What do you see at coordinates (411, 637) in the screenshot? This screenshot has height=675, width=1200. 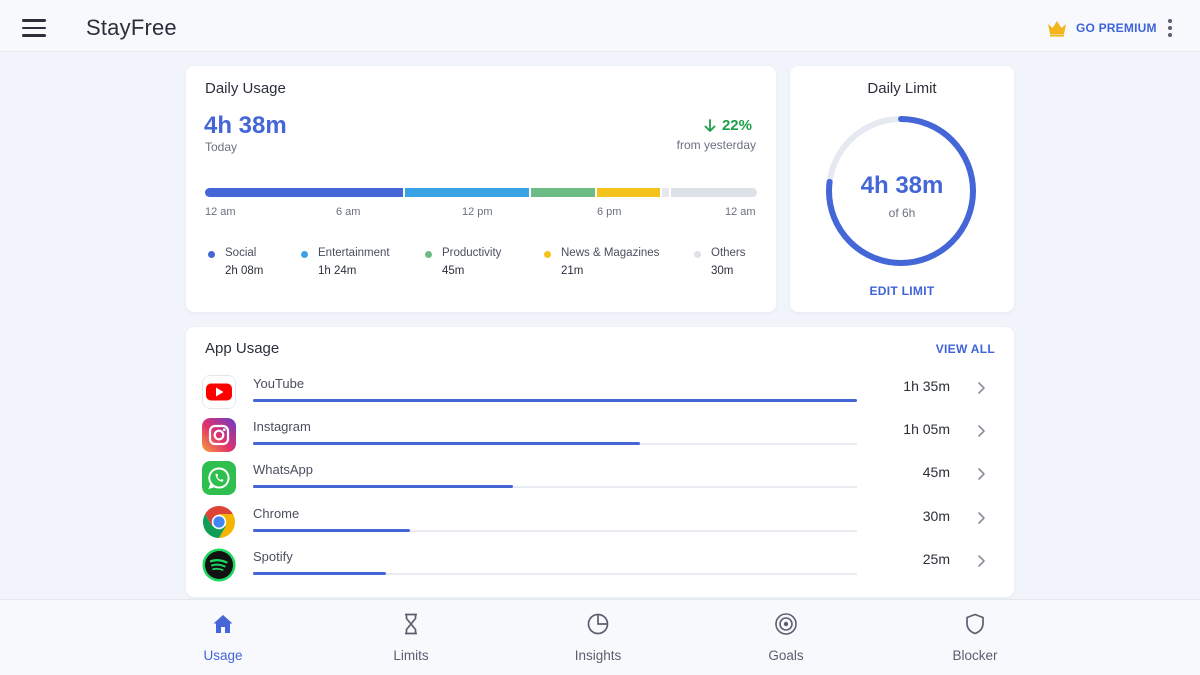 I see `nav-item-limits: Limits` at bounding box center [411, 637].